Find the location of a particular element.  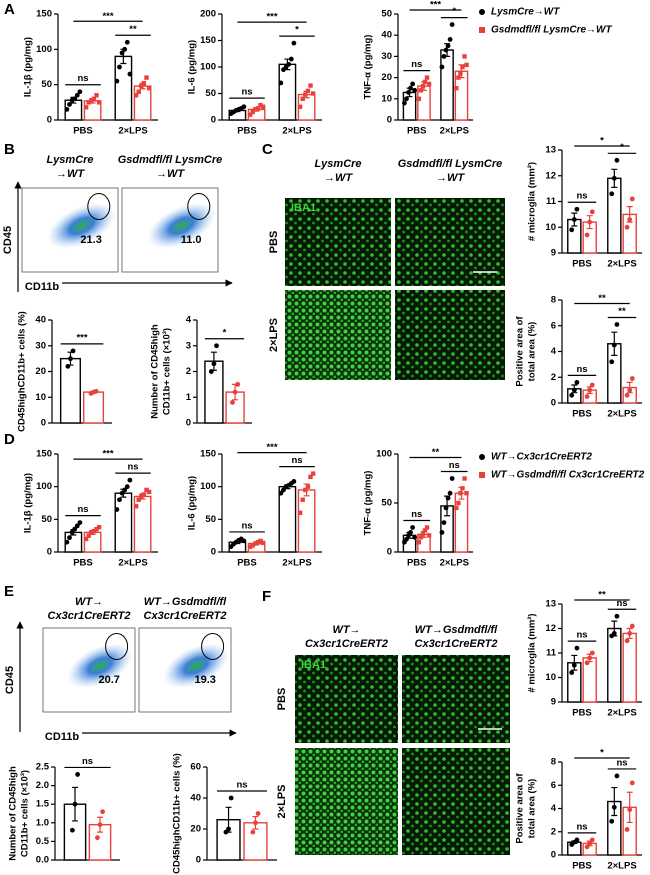

sig-label: ns is located at coordinates (581, 196).